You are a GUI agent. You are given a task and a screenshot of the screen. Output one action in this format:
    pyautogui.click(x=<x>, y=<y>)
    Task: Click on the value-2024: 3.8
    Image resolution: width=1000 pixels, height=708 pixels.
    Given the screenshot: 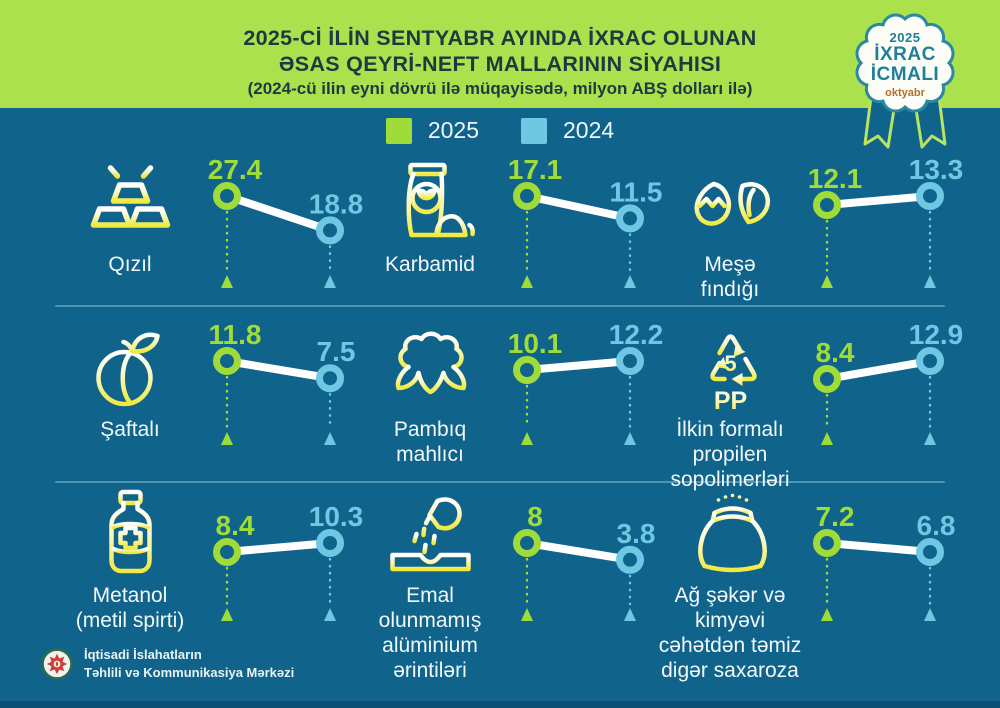 What is the action you would take?
    pyautogui.click(x=636, y=533)
    